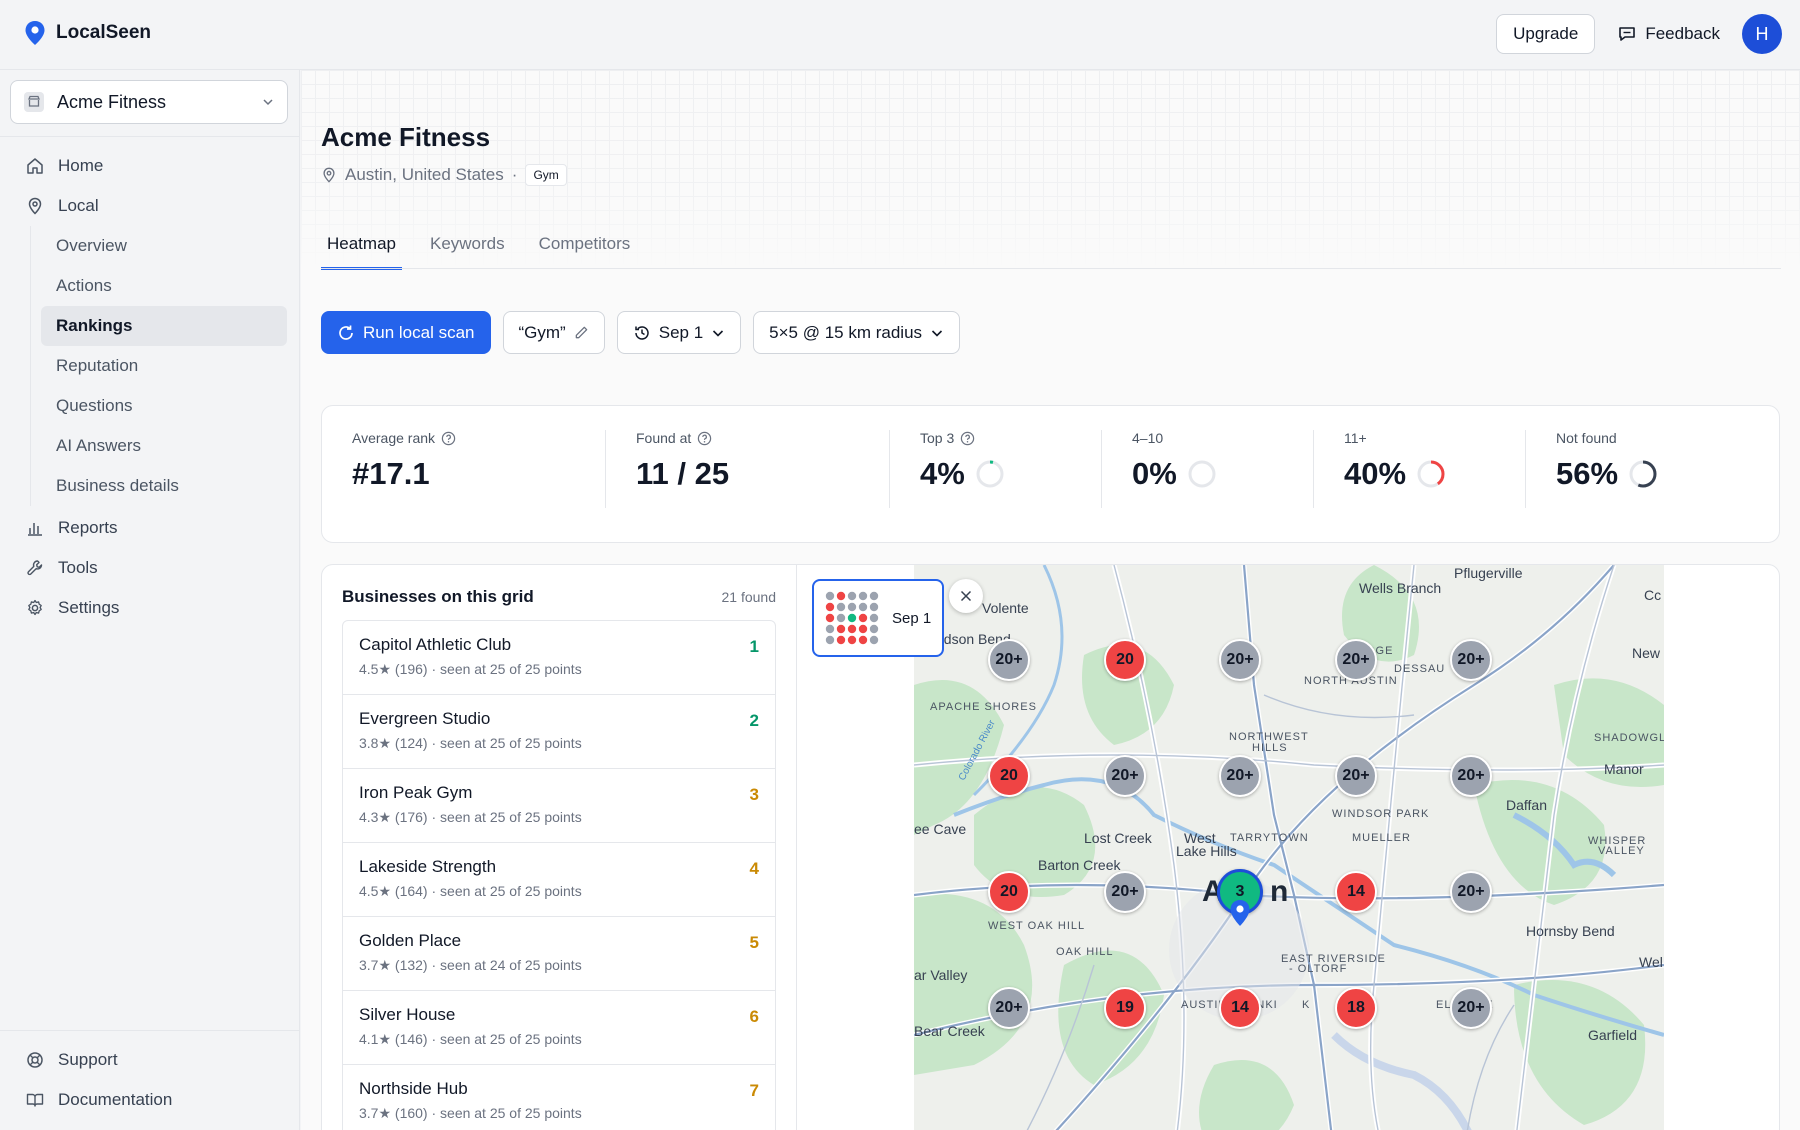  What do you see at coordinates (1646, 469) in the screenshot?
I see `stat-not-found: Not found 56%` at bounding box center [1646, 469].